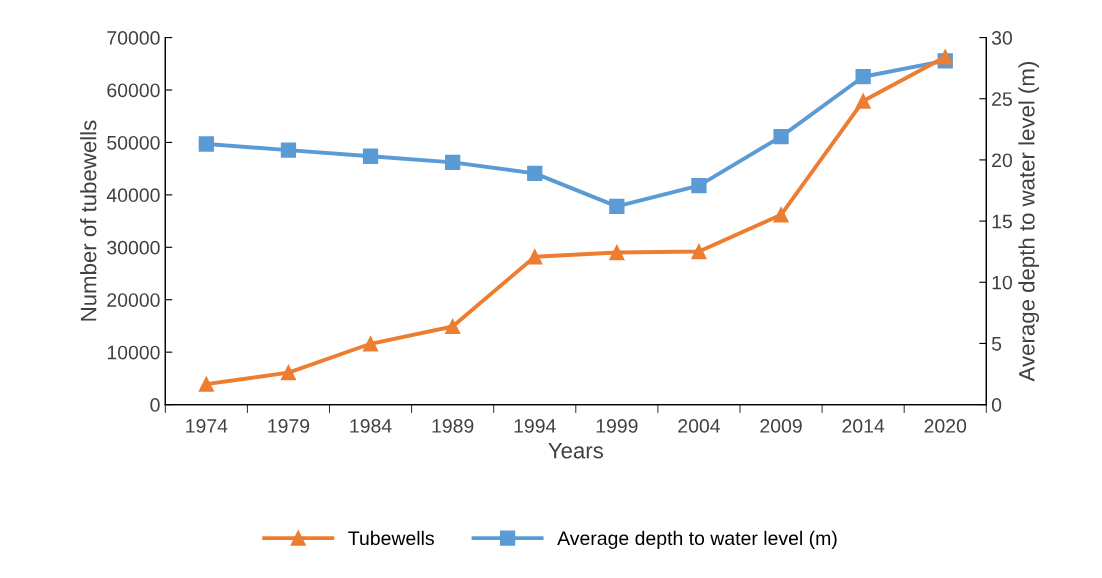 Image resolution: width=1102 pixels, height=578 pixels. What do you see at coordinates (133, 300) in the screenshot?
I see `y-tick-label: 20000` at bounding box center [133, 300].